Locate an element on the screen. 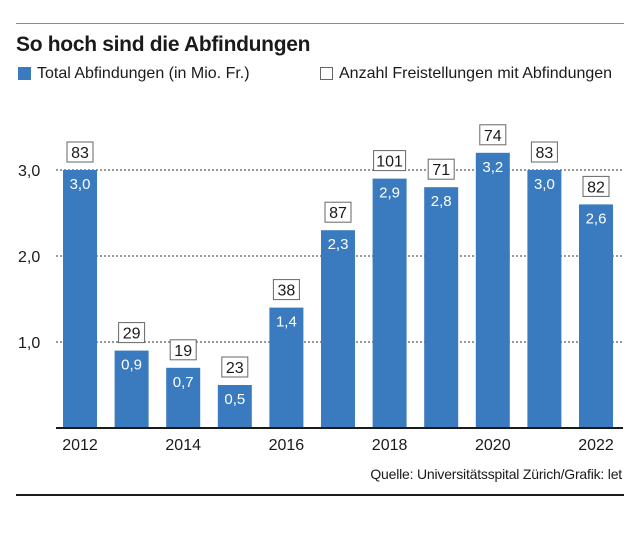 Image resolution: width=640 pixels, height=547 pixels. x-tick-label: 2020 is located at coordinates (493, 445).